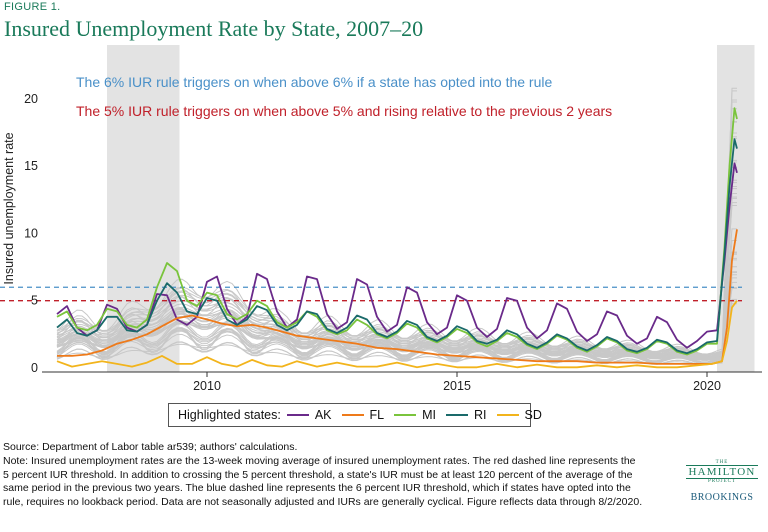  What do you see at coordinates (405, 415) in the screenshot?
I see `legend-swatch-mi` at bounding box center [405, 415].